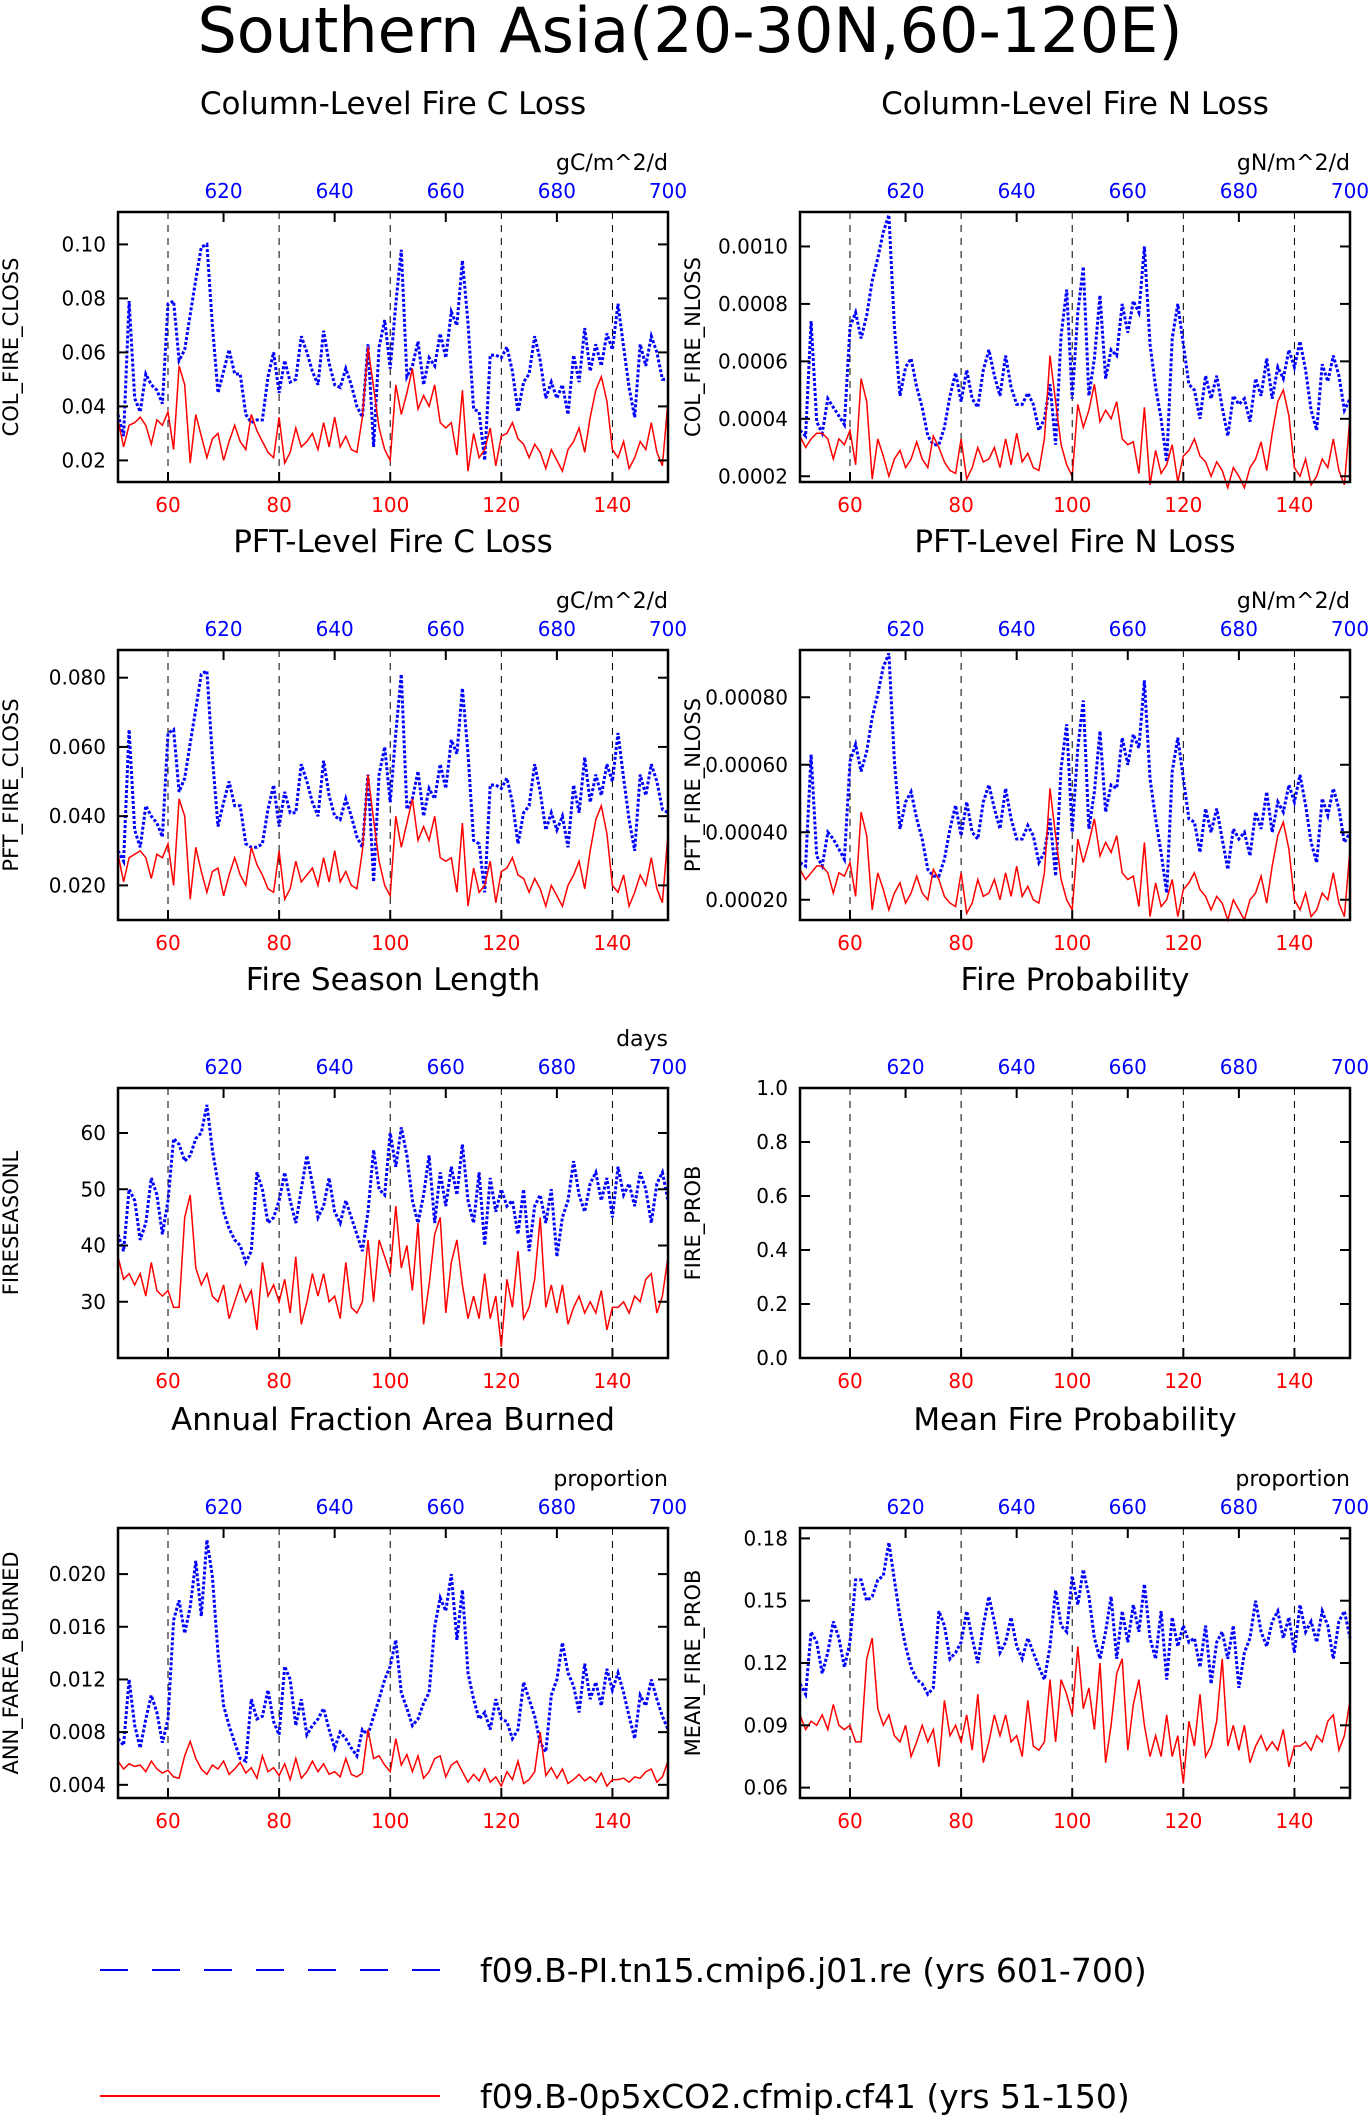 Image resolution: width=1372 pixels, height=2120 pixels. Describe the element at coordinates (805, 2096) in the screenshot. I see `legend-label-red: f09.B-0p5xCO2.cfmip.cf41 (yrs 51-150)` at that location.